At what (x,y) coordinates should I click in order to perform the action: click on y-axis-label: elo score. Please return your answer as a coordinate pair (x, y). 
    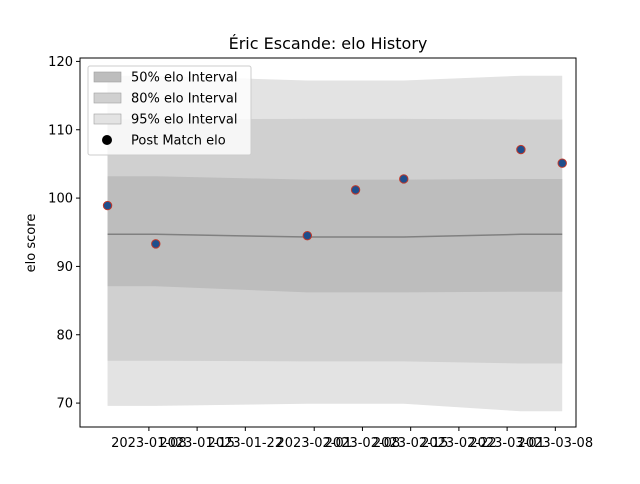
    Looking at the image, I should click on (31, 243).